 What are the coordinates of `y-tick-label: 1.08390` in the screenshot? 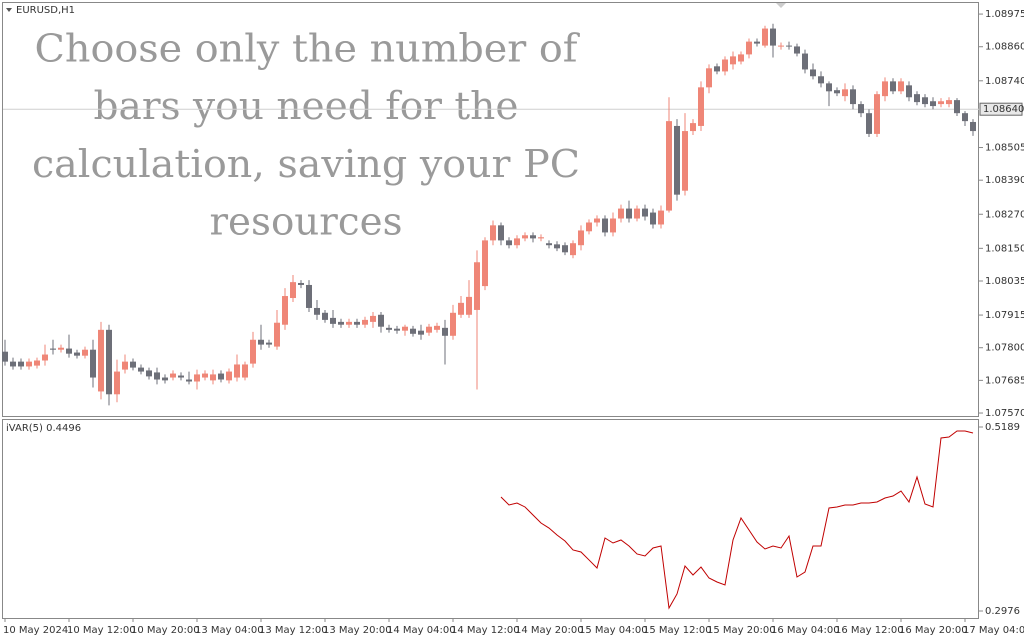 It's located at (1004, 180).